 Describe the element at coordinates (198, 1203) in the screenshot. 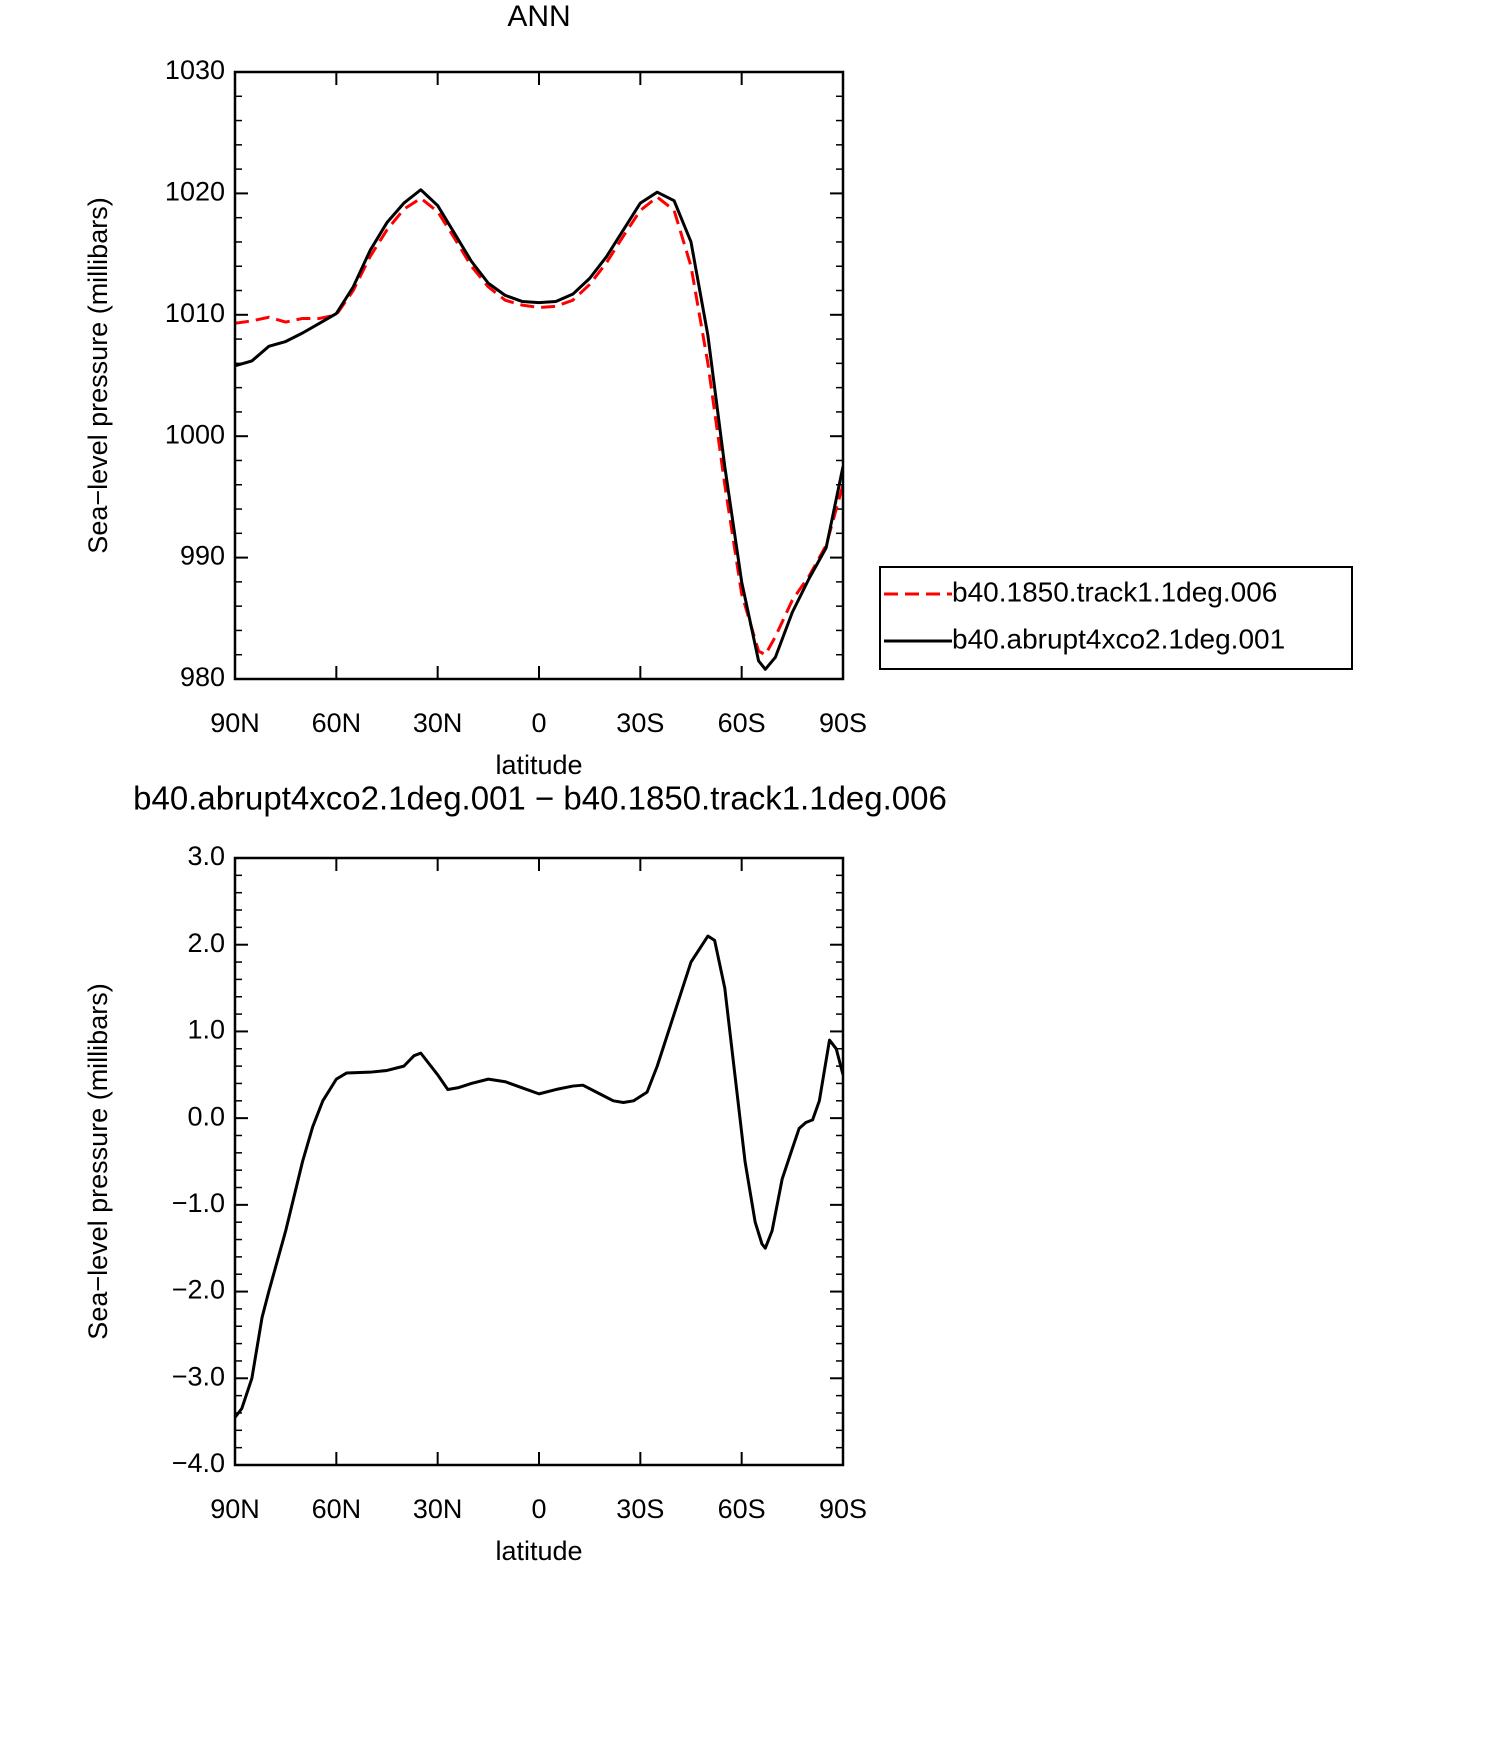

I see `y-tick-label: −1.0` at that location.